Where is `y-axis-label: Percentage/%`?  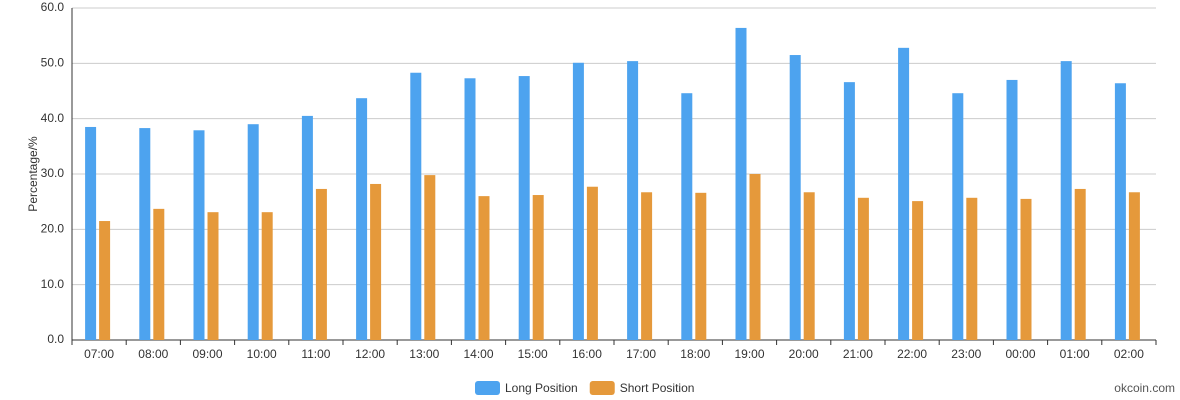 y-axis-label: Percentage/% is located at coordinates (33, 174).